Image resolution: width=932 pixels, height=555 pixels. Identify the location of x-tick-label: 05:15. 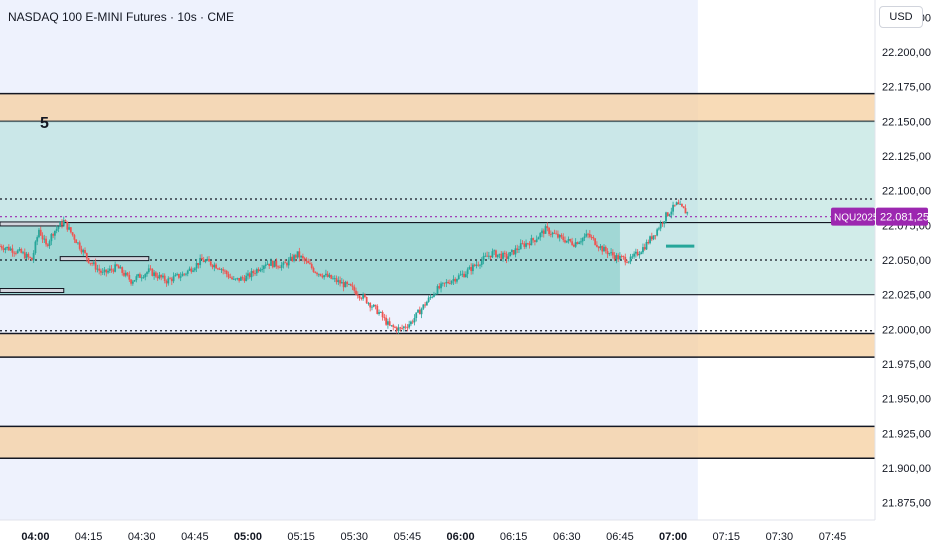
(301, 537).